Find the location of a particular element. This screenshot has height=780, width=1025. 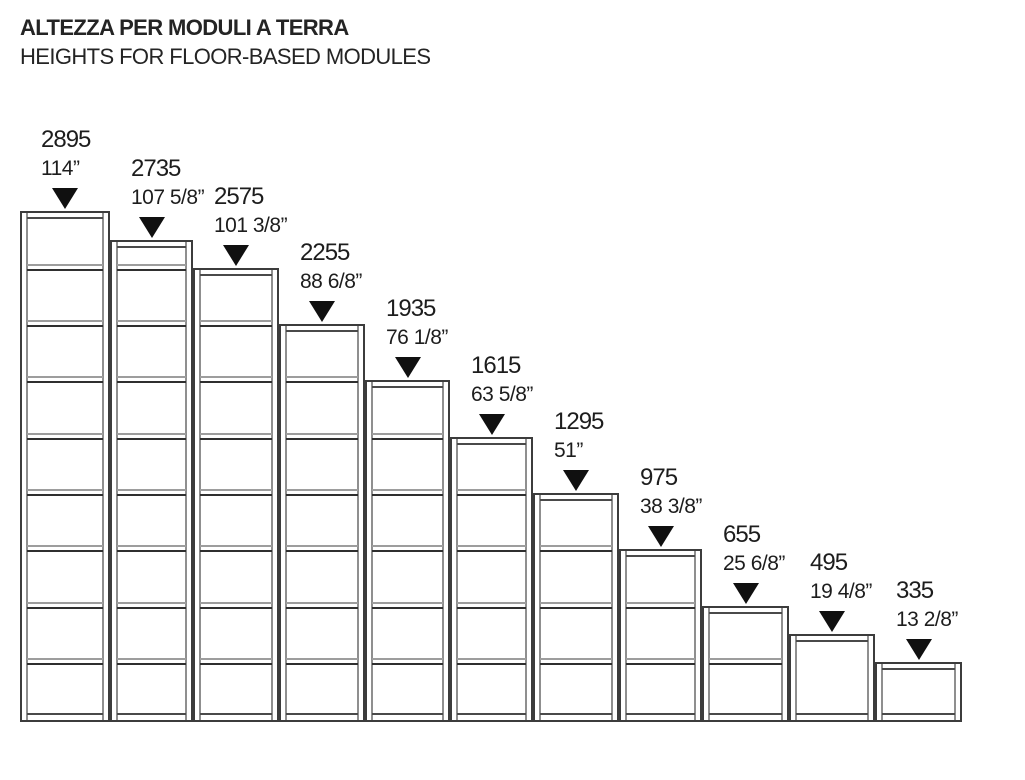

height-label-mm: 2575 is located at coordinates (239, 196).